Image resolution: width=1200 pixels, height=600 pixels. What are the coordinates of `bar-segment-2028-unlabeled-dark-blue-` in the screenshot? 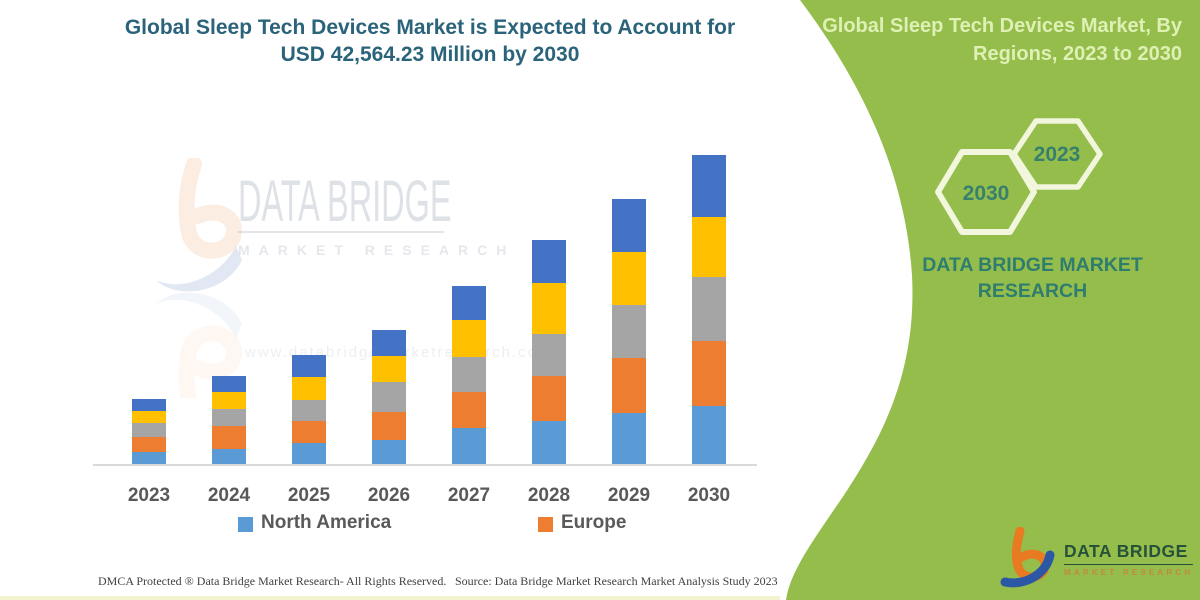 It's located at (549, 261).